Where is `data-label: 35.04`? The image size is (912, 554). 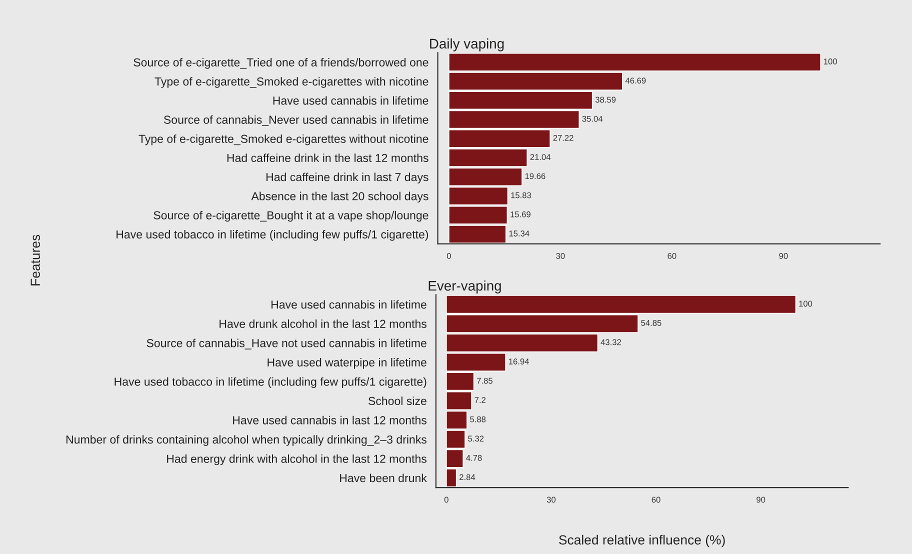
data-label: 35.04 is located at coordinates (592, 119).